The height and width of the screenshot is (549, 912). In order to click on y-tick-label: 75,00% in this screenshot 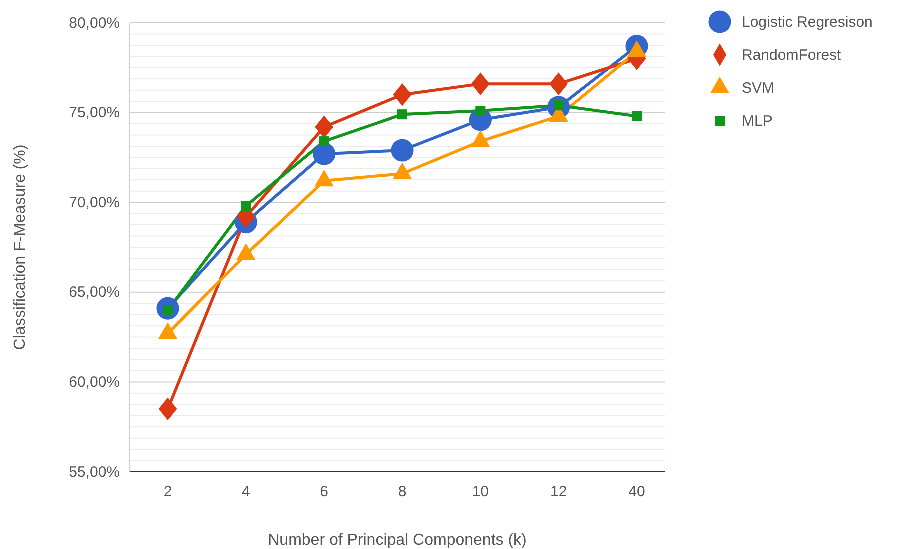, I will do `click(94, 113)`.